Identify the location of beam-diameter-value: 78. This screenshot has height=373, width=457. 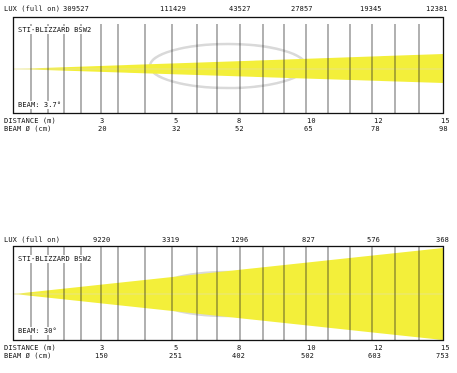
(375, 129).